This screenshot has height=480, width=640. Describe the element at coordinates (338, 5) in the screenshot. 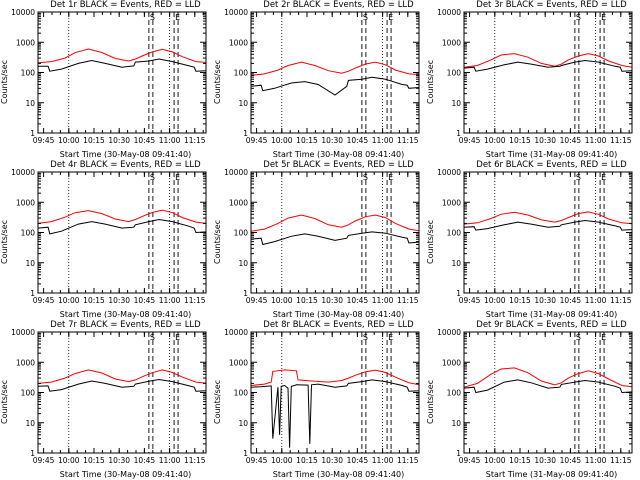

I see `chart-title: Det 2r BLACK = Events, RED = LLD` at that location.